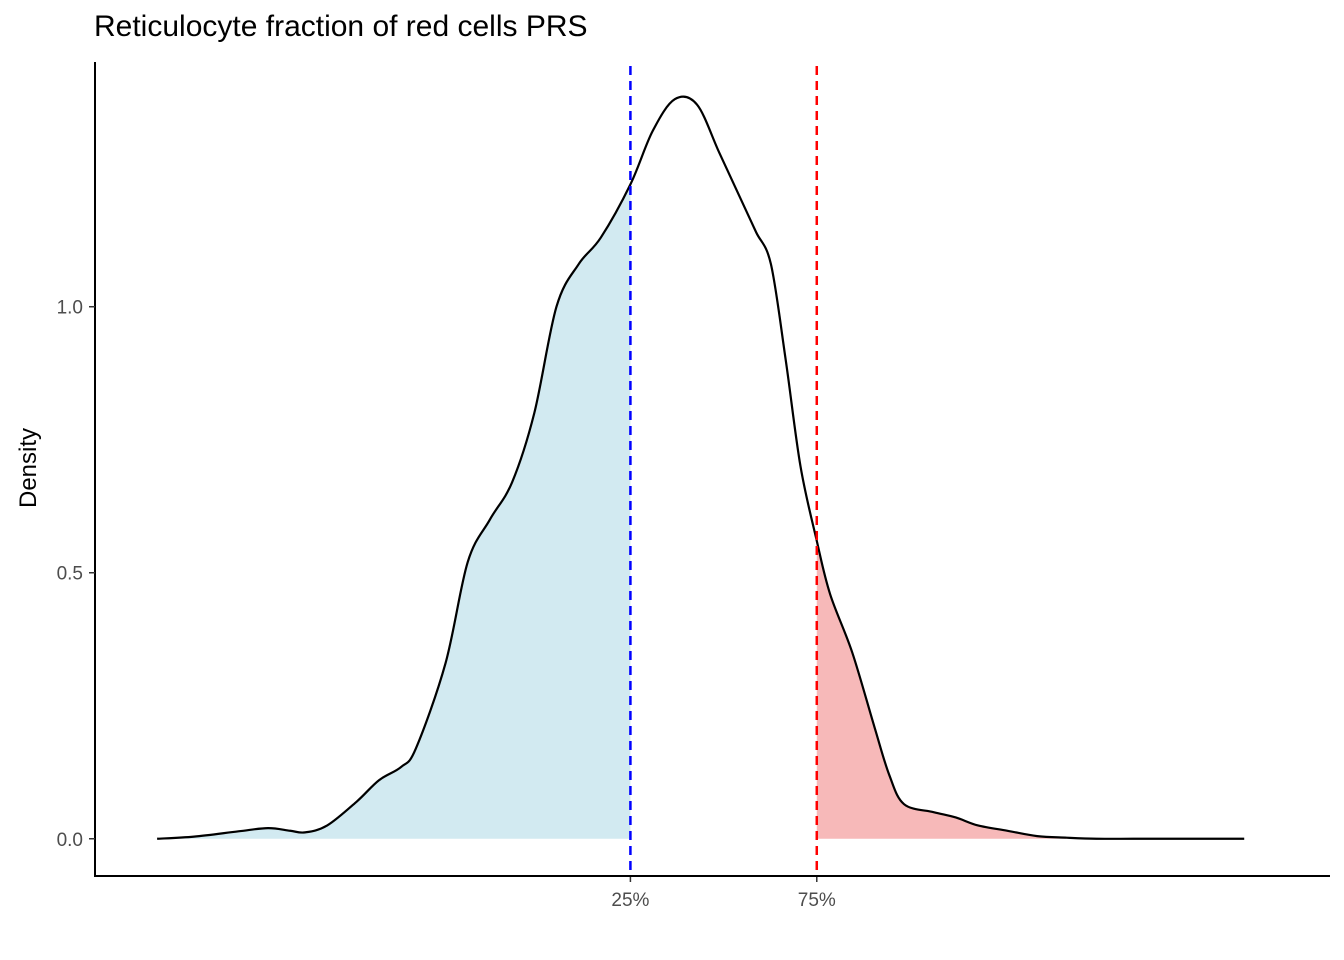 Image resolution: width=1344 pixels, height=960 pixels. What do you see at coordinates (341, 26) in the screenshot?
I see `chart-title: Reticulocyte fraction of red cells PRS` at bounding box center [341, 26].